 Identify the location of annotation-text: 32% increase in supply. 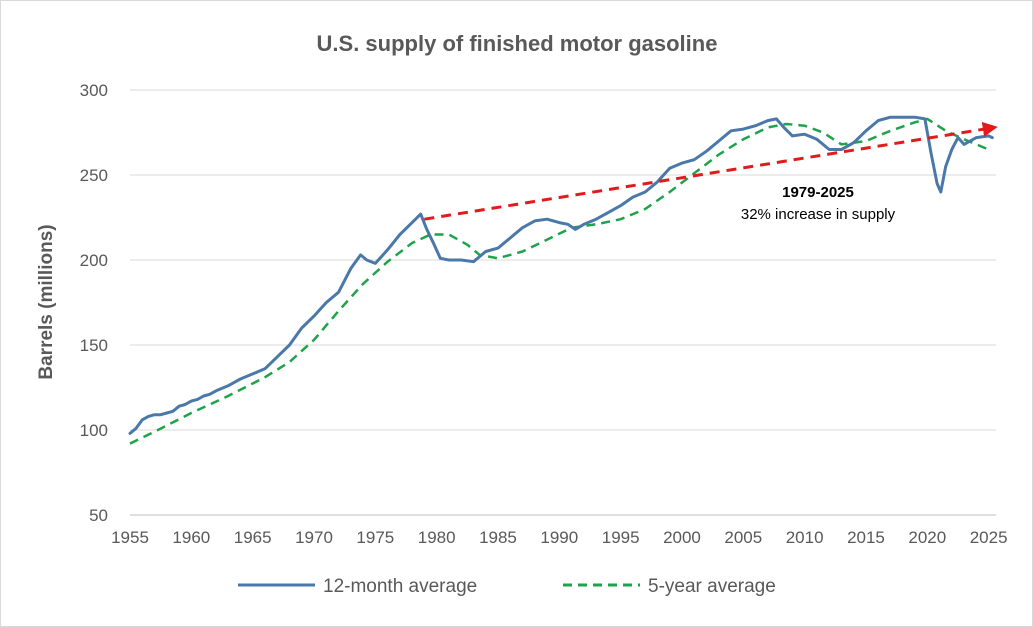
(818, 214).